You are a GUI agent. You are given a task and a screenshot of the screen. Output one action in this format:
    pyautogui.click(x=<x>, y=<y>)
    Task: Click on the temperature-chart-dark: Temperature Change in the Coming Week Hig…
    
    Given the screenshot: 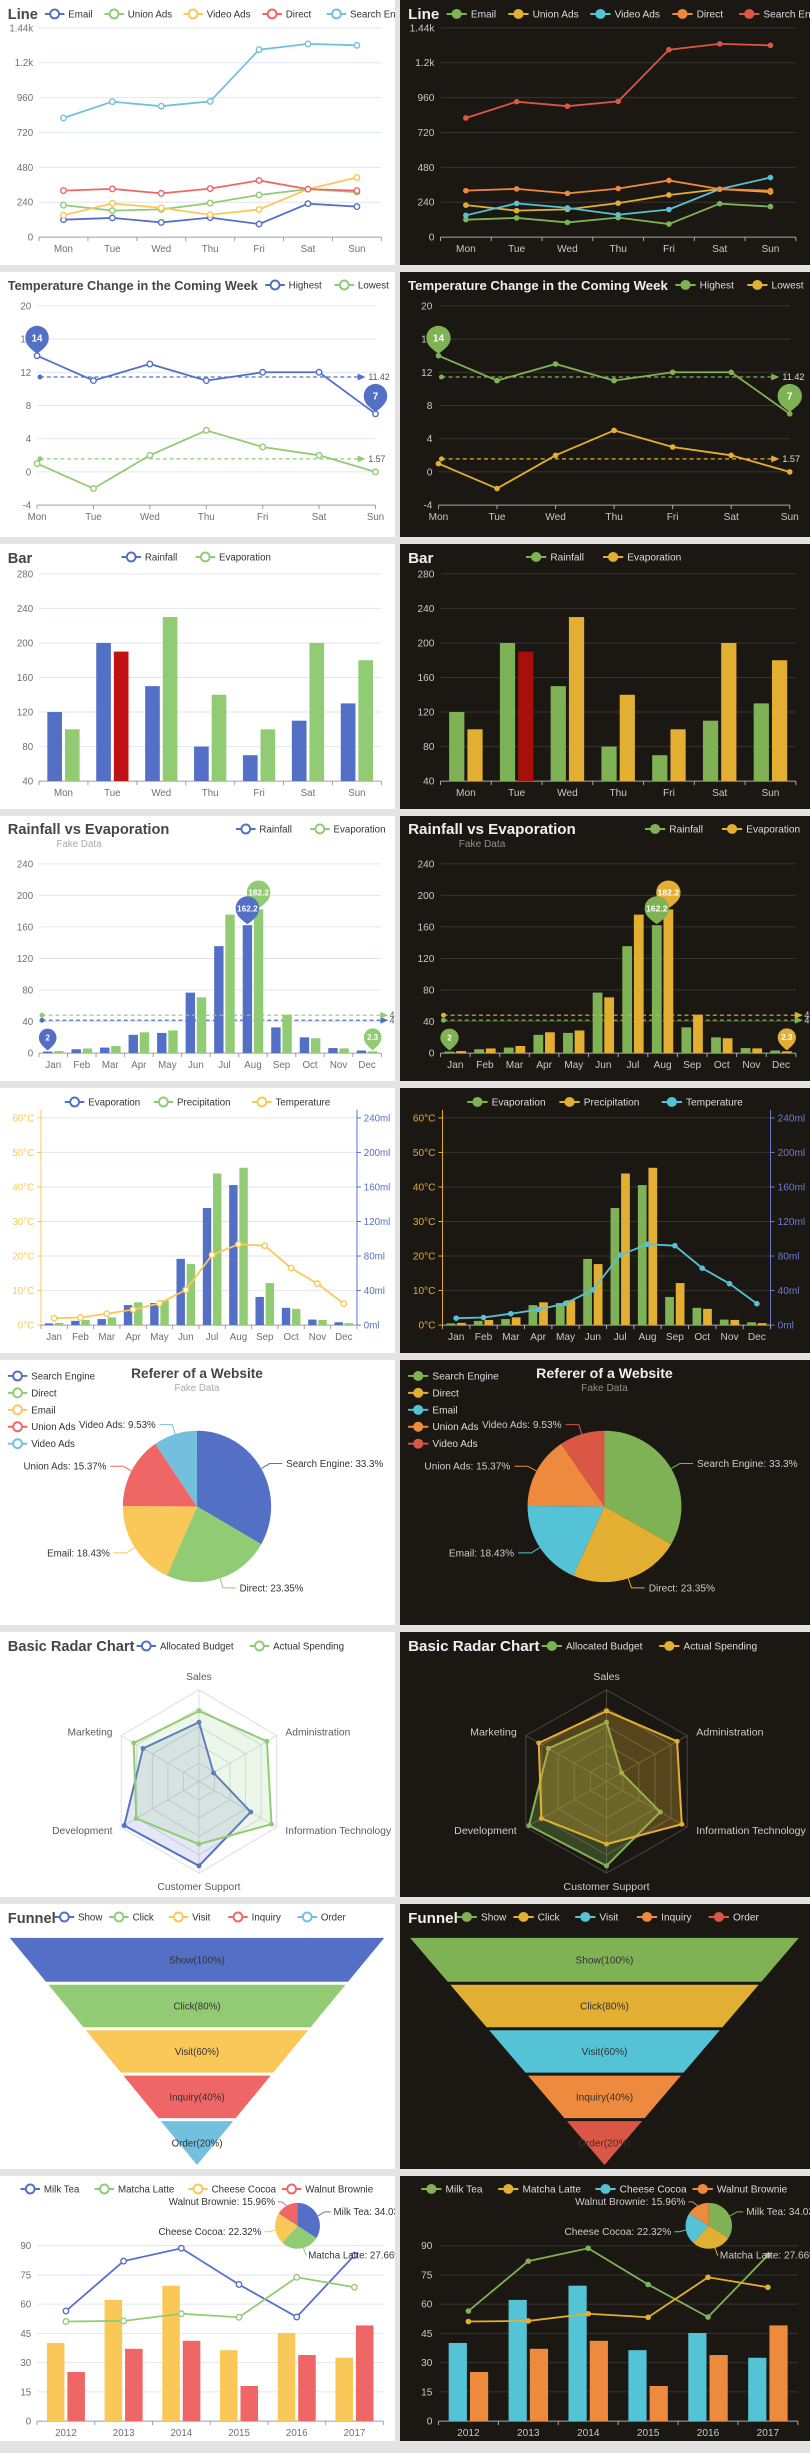 What is the action you would take?
    pyautogui.click(x=605, y=404)
    